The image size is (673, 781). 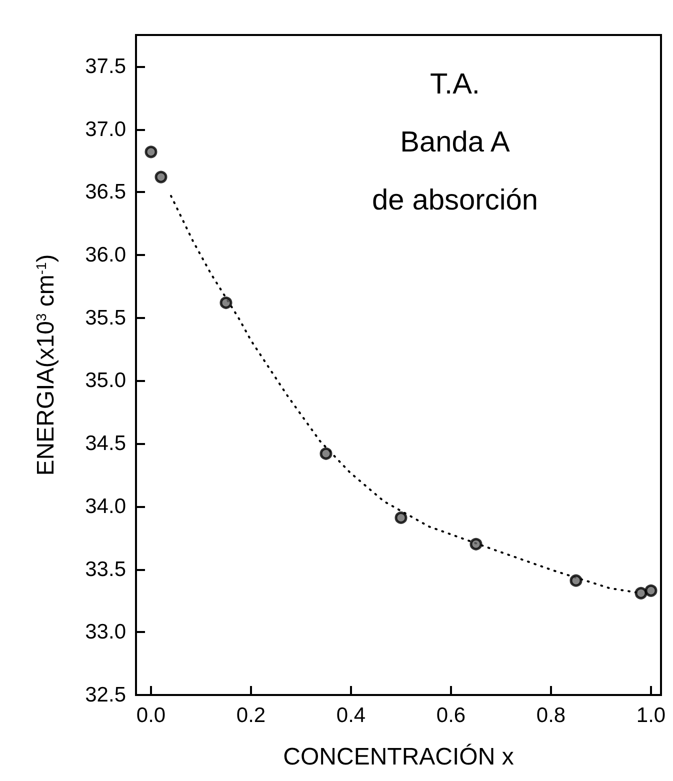 I want to click on y-tick-label: 37.5, so click(x=105, y=66).